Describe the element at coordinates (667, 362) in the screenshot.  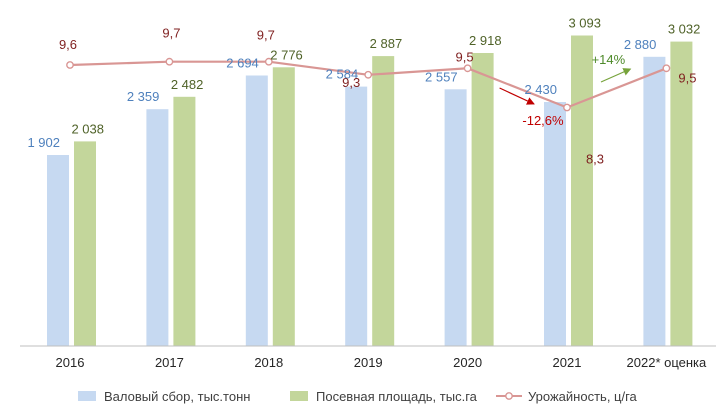
I see `x-tick-label-6: 2022* оценка` at that location.